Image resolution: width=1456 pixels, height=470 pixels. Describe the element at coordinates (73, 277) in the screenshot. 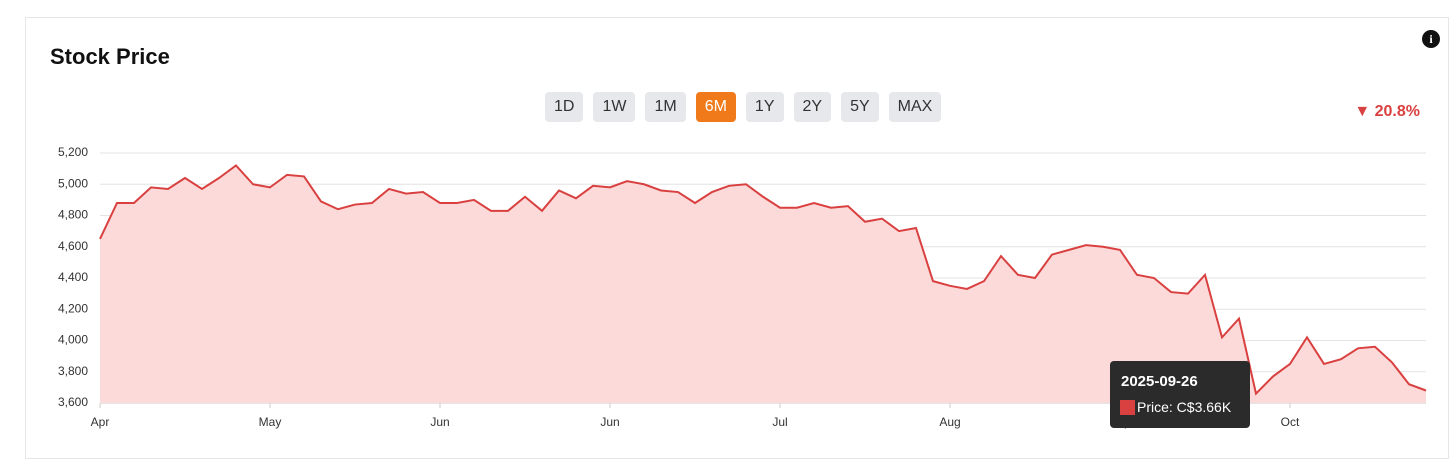

I see `y-tick-label: 4,400` at that location.